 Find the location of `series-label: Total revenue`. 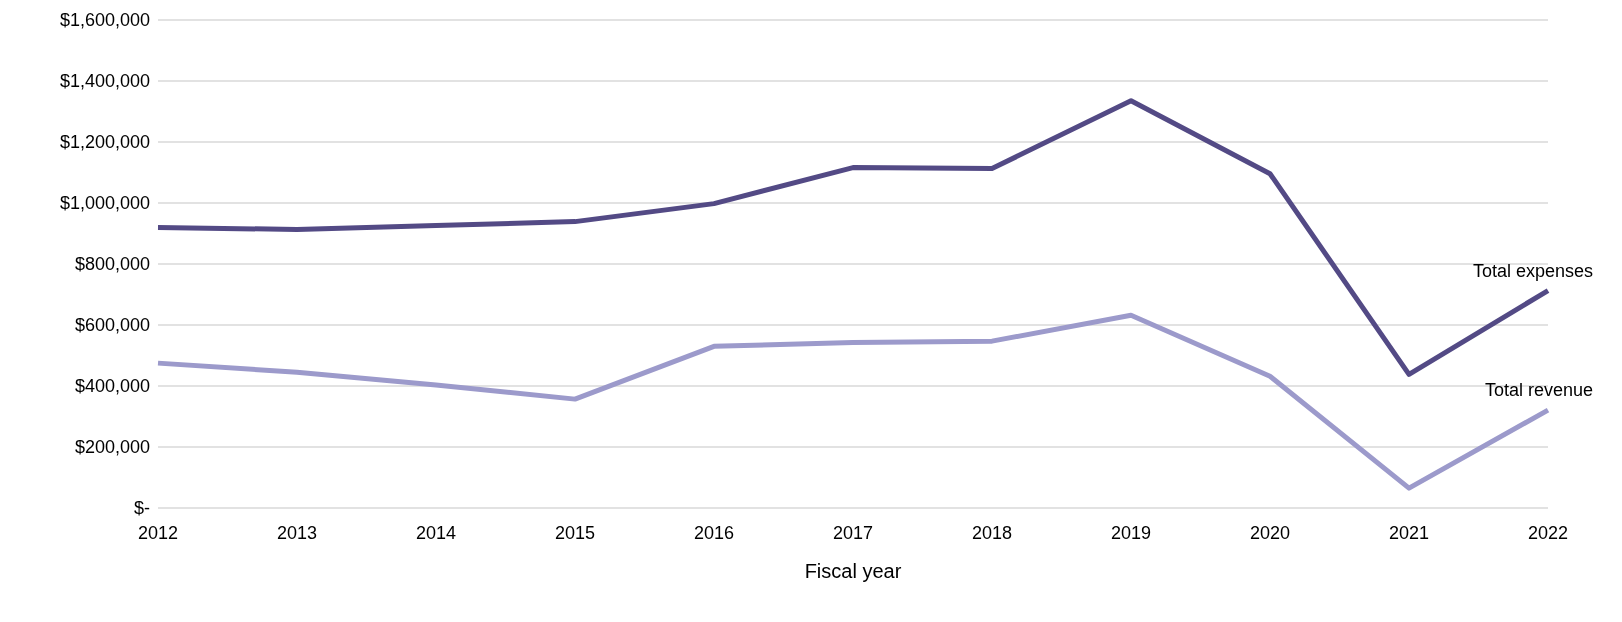

series-label: Total revenue is located at coordinates (1538, 390).